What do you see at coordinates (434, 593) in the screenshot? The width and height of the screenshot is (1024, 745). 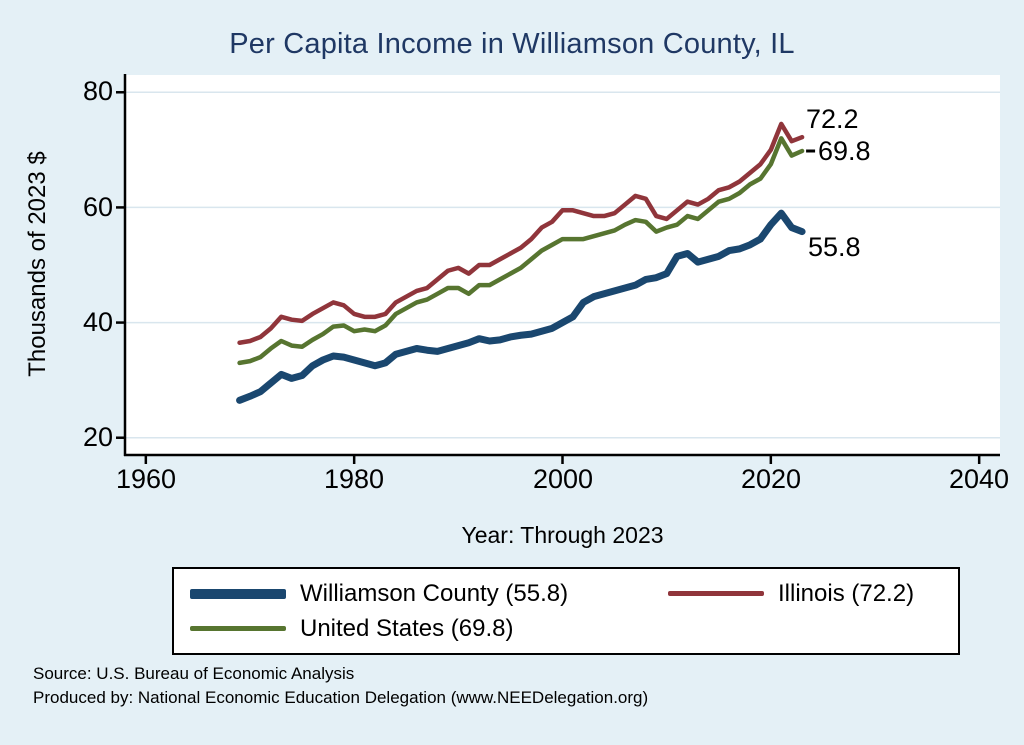 I see `legend-label-williamson: Williamson County (55.8)` at bounding box center [434, 593].